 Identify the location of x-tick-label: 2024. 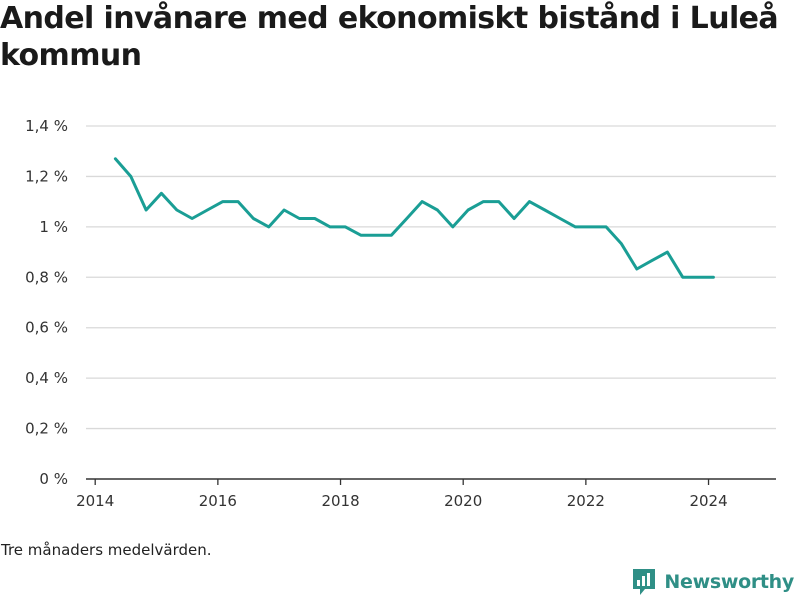
(708, 501).